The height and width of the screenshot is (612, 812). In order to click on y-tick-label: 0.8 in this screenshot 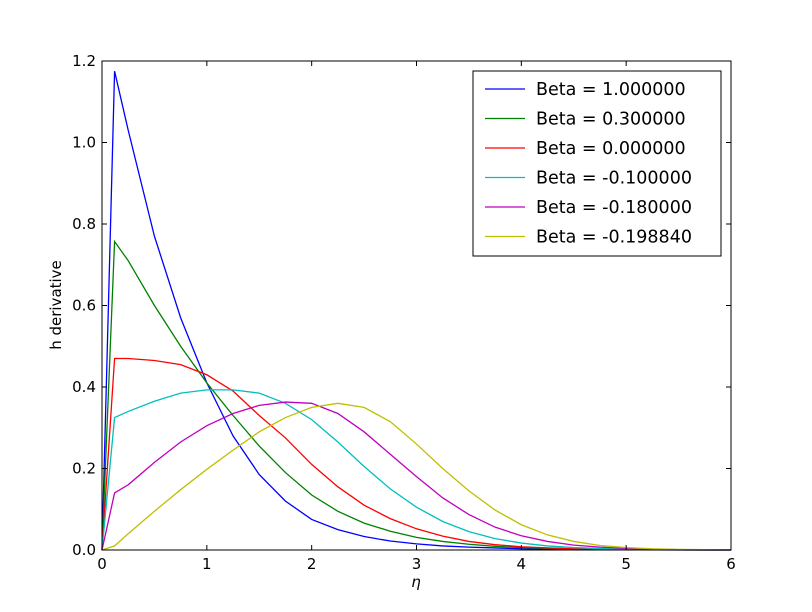, I will do `click(84, 224)`.